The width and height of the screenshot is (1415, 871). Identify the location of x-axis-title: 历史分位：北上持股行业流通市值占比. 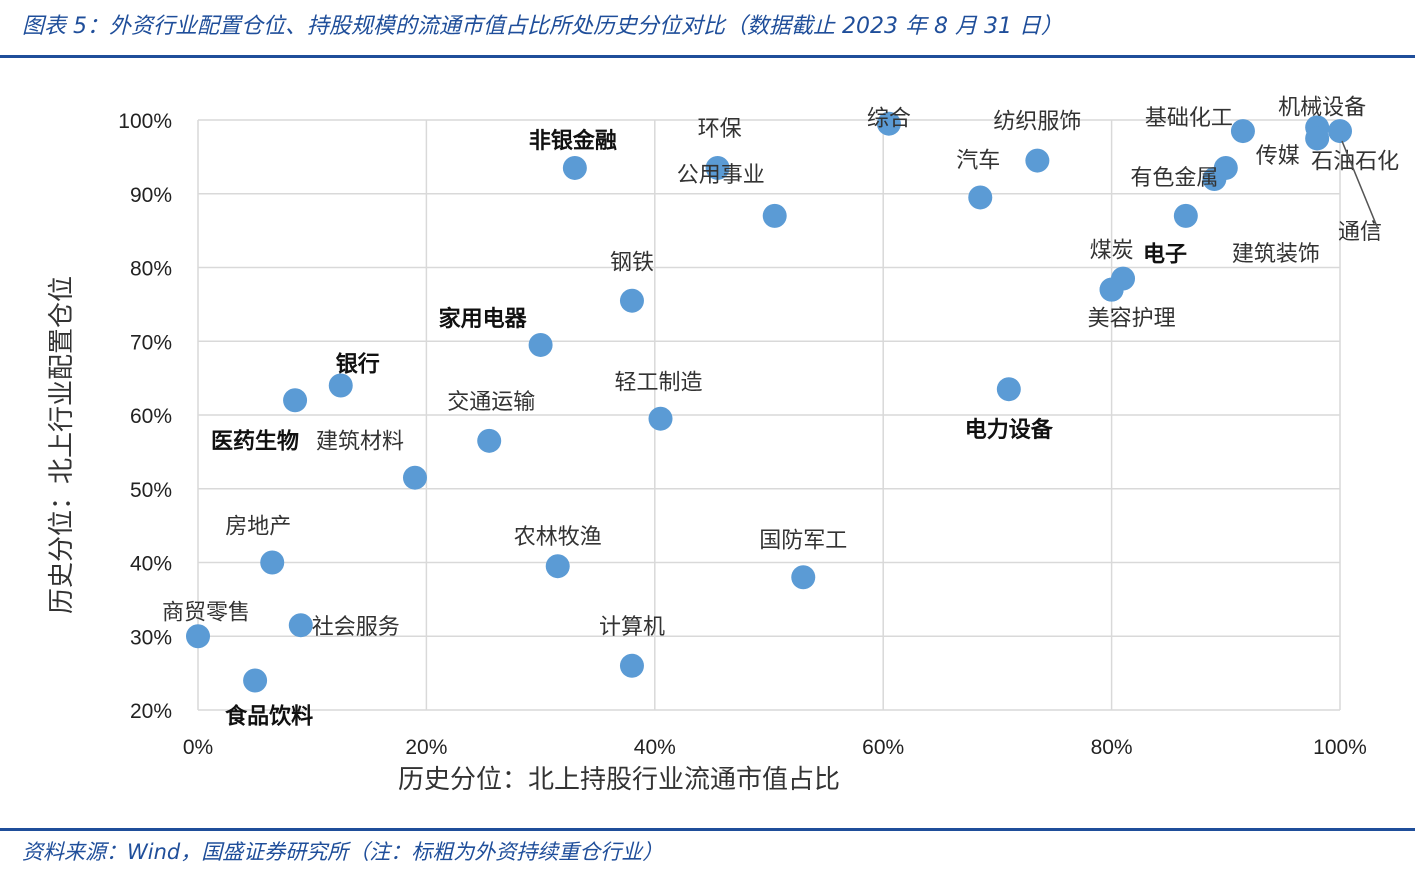
(619, 780).